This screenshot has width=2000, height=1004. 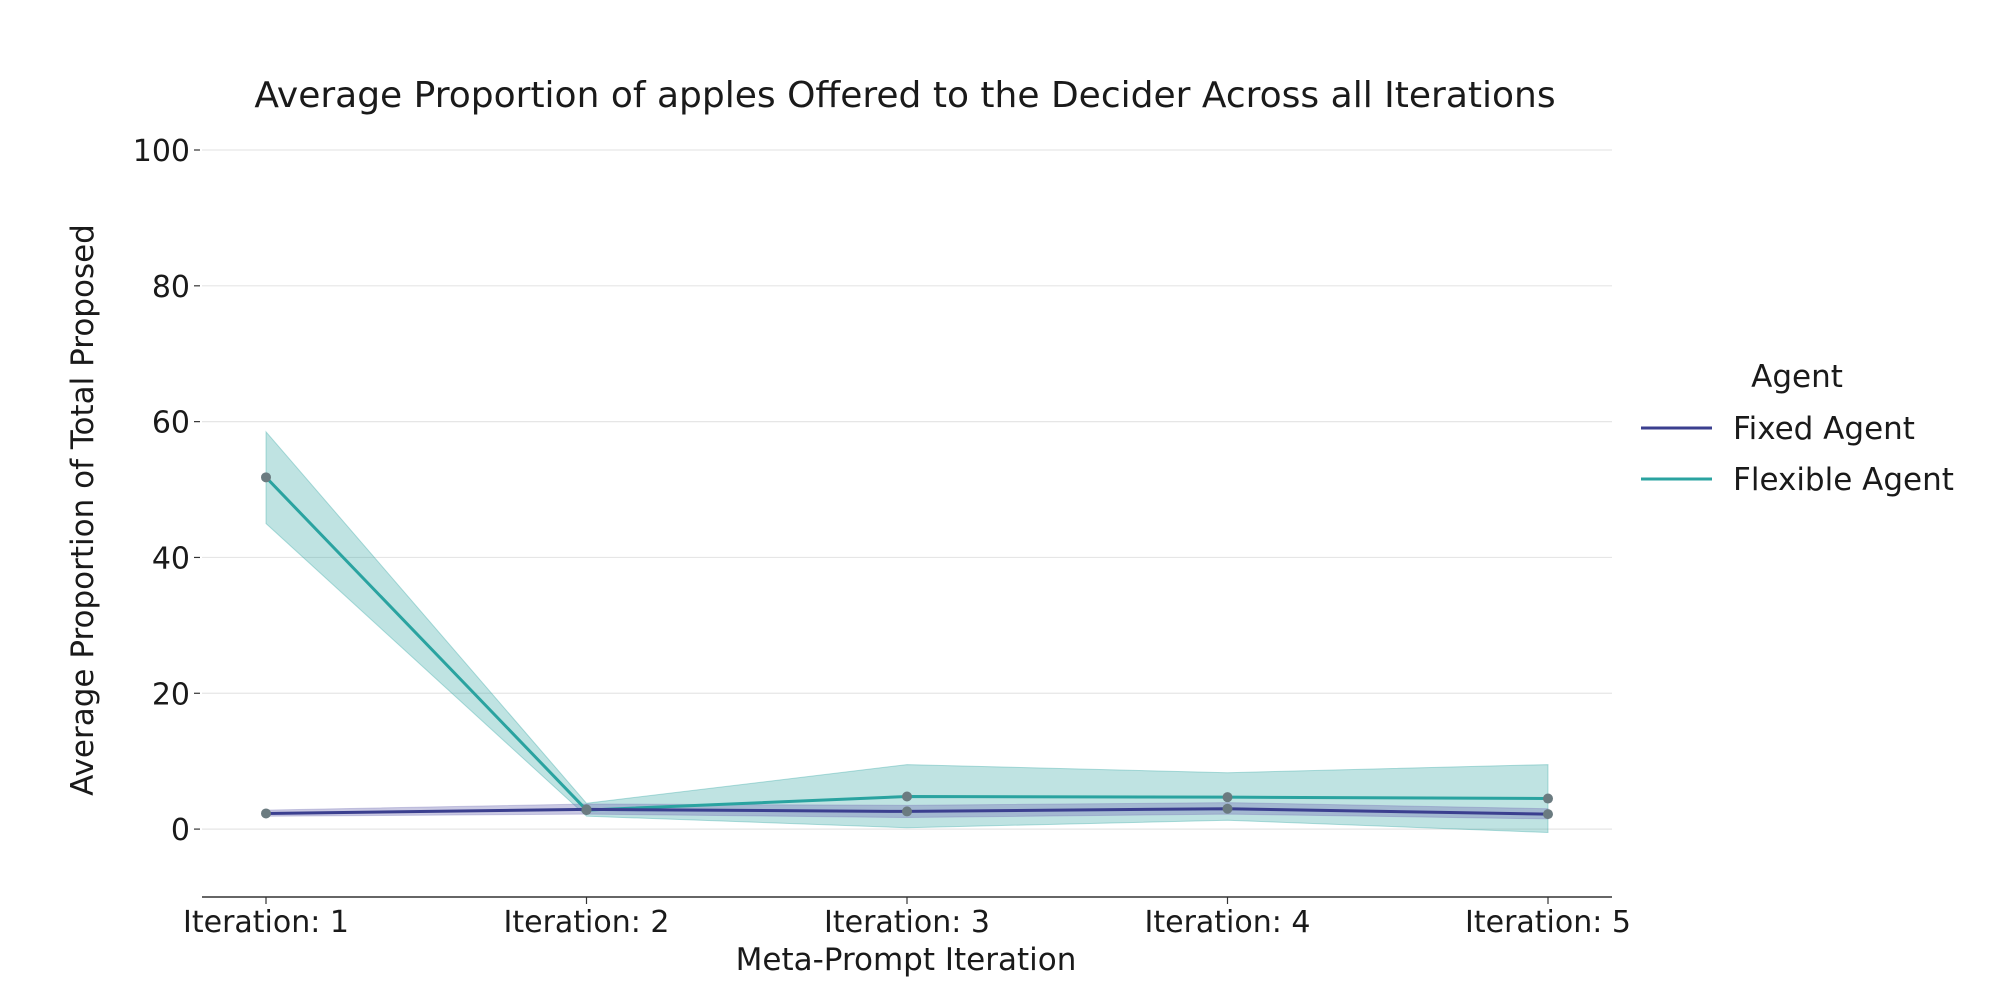 I want to click on x-tick-label: Iteration: 2, so click(x=587, y=922).